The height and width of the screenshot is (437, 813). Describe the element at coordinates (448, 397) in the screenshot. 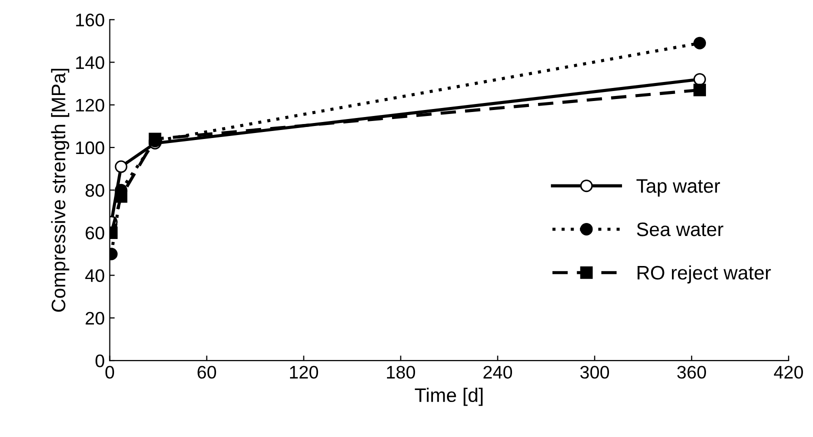

I see `x-axis-title: Time [d]` at that location.